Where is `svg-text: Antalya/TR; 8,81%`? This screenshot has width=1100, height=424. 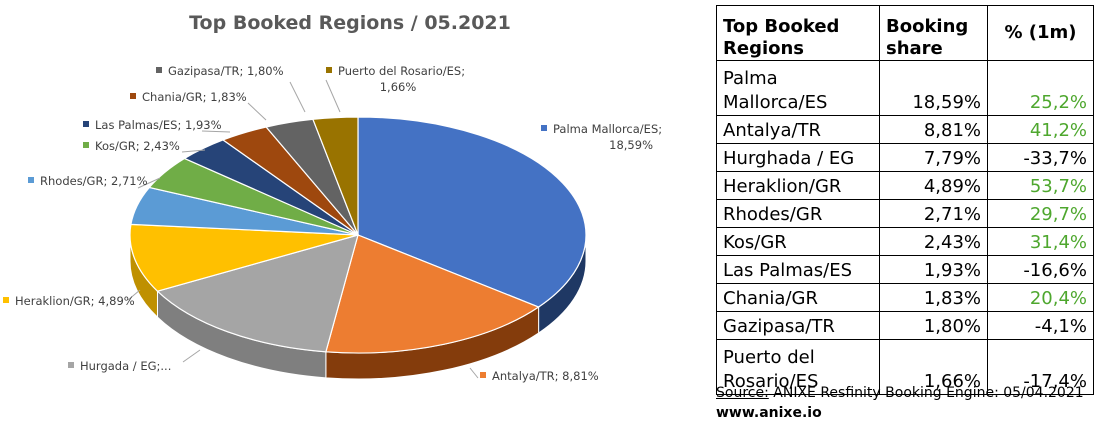
svg-text: Antalya/TR; 8,81% is located at coordinates (545, 376).